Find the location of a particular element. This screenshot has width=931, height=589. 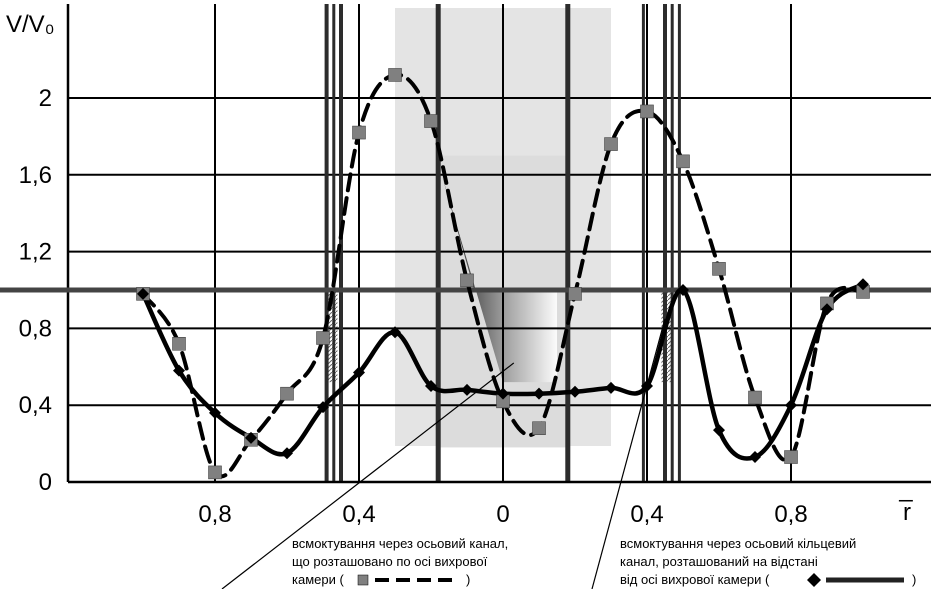

annotation-center-line-1: всмоктування через осьовий канал, is located at coordinates (400, 543).